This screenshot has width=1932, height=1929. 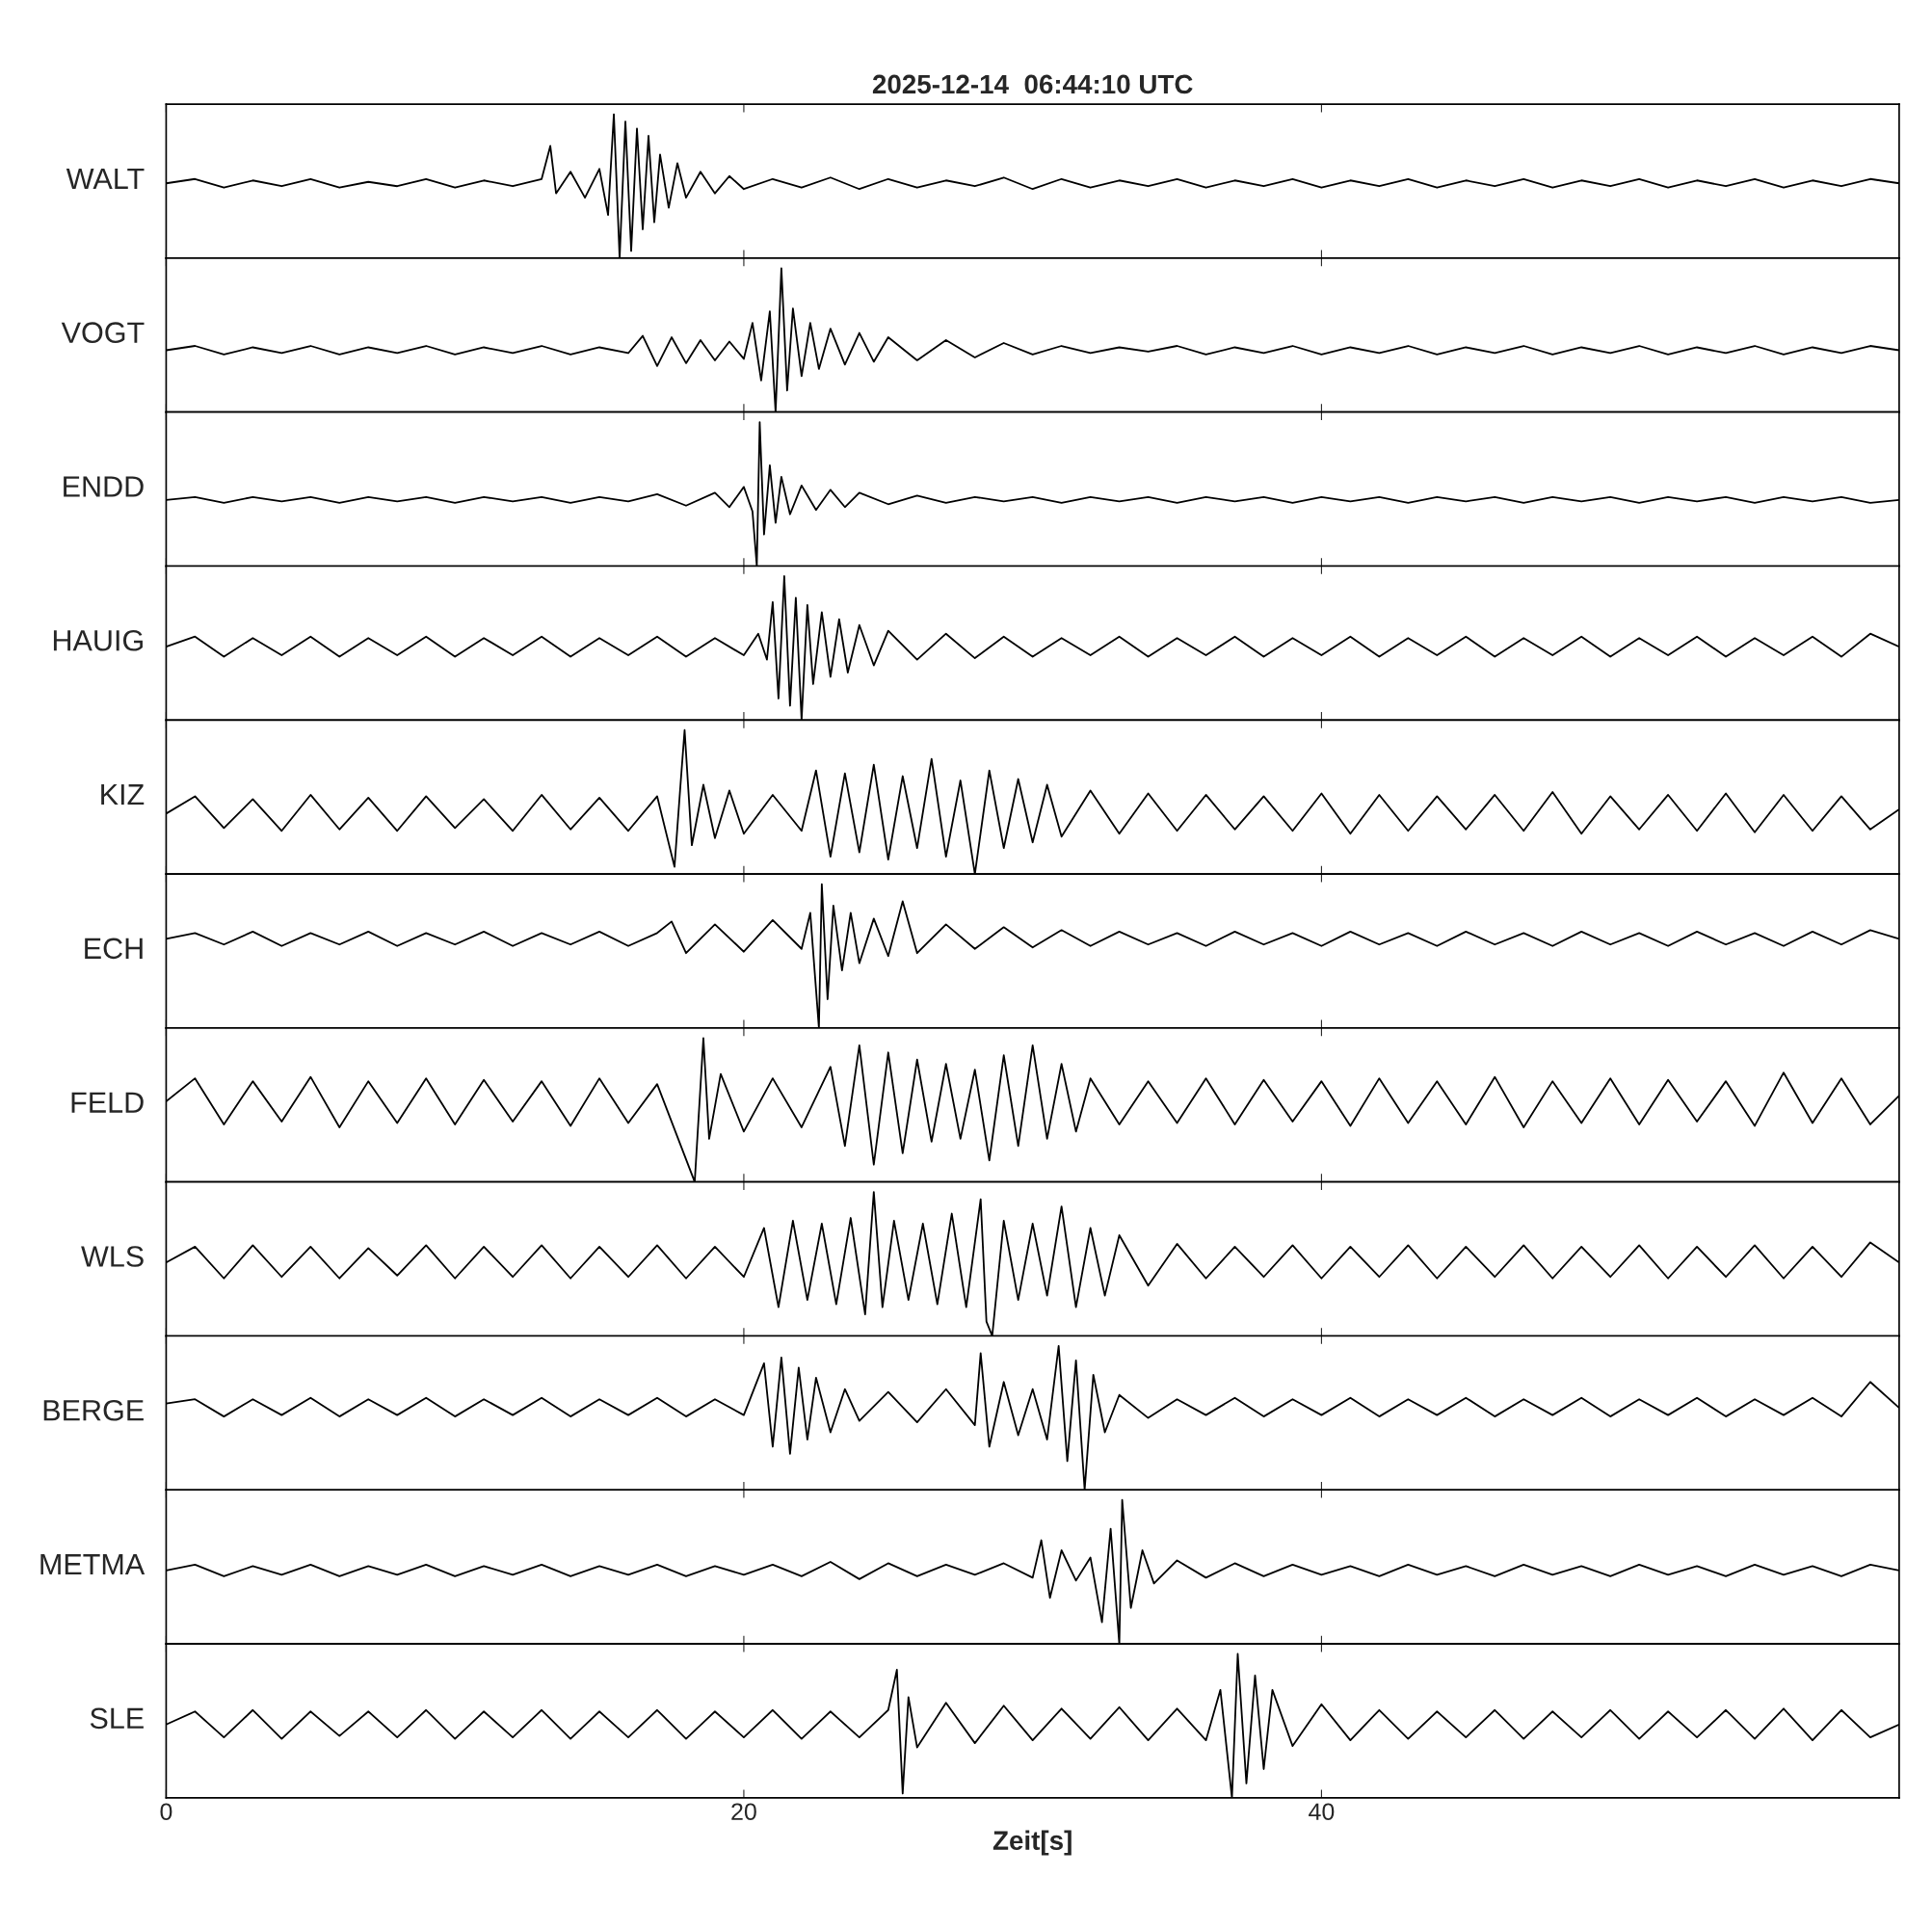 What do you see at coordinates (103, 332) in the screenshot?
I see `y-axis-title: VOGT` at bounding box center [103, 332].